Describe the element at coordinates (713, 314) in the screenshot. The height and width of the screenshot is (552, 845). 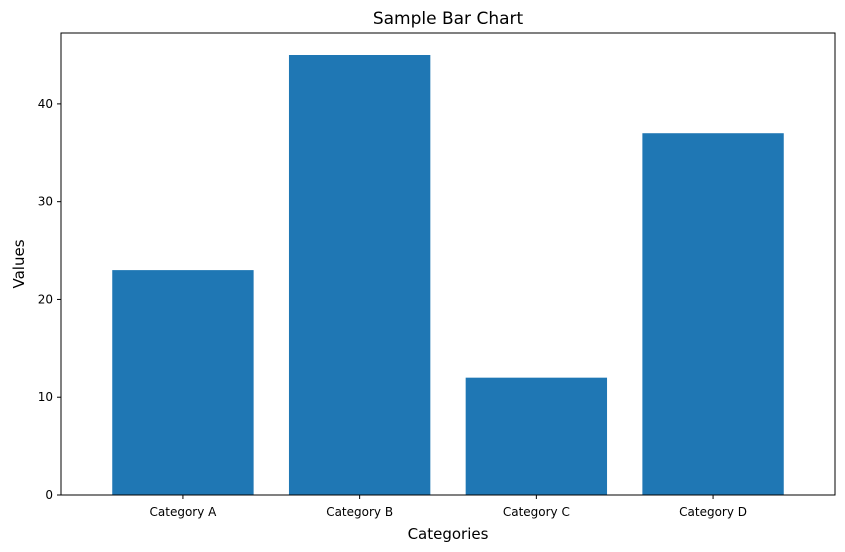
I see `bar-category-d` at that location.